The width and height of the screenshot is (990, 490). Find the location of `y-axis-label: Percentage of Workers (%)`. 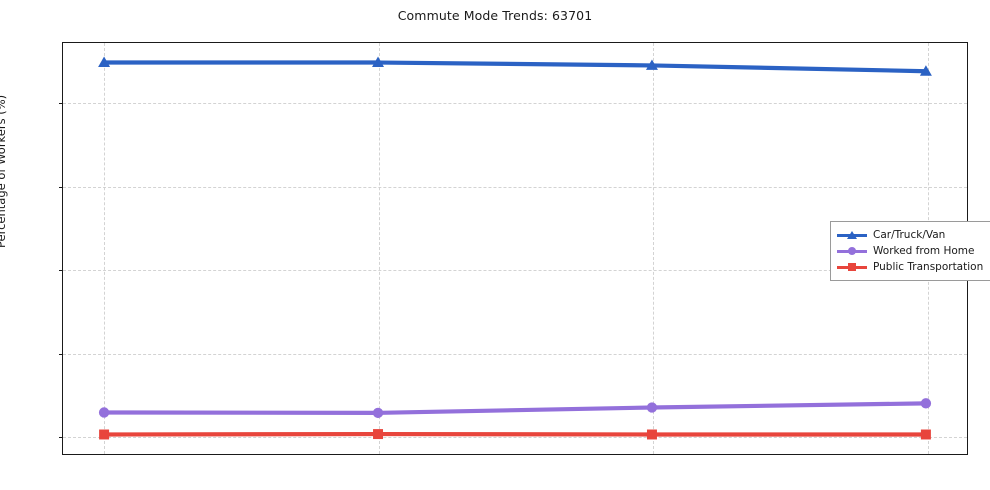

y-axis-label: Percentage of Workers (%) is located at coordinates (4, 171).